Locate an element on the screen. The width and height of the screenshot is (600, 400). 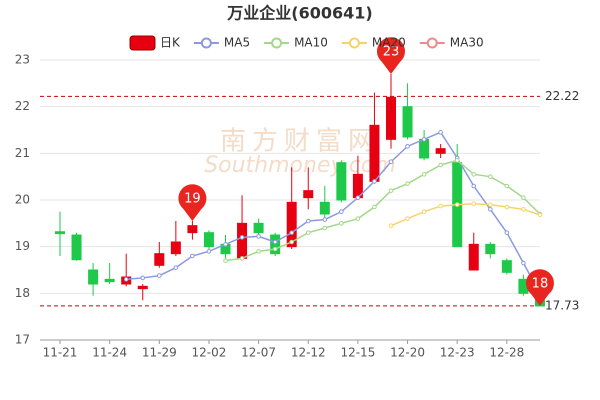
x-tick-label: 11-24 is located at coordinates (109, 353).